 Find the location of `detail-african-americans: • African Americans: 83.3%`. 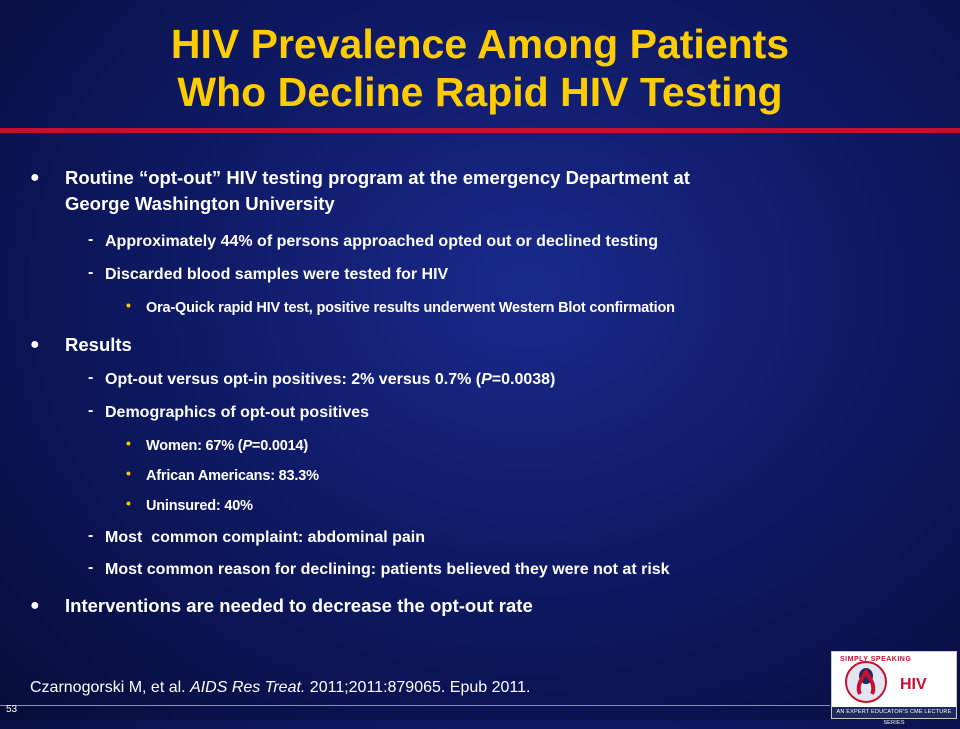

detail-african-americans: • African Americans: 83.3% is located at coordinates (470, 475).